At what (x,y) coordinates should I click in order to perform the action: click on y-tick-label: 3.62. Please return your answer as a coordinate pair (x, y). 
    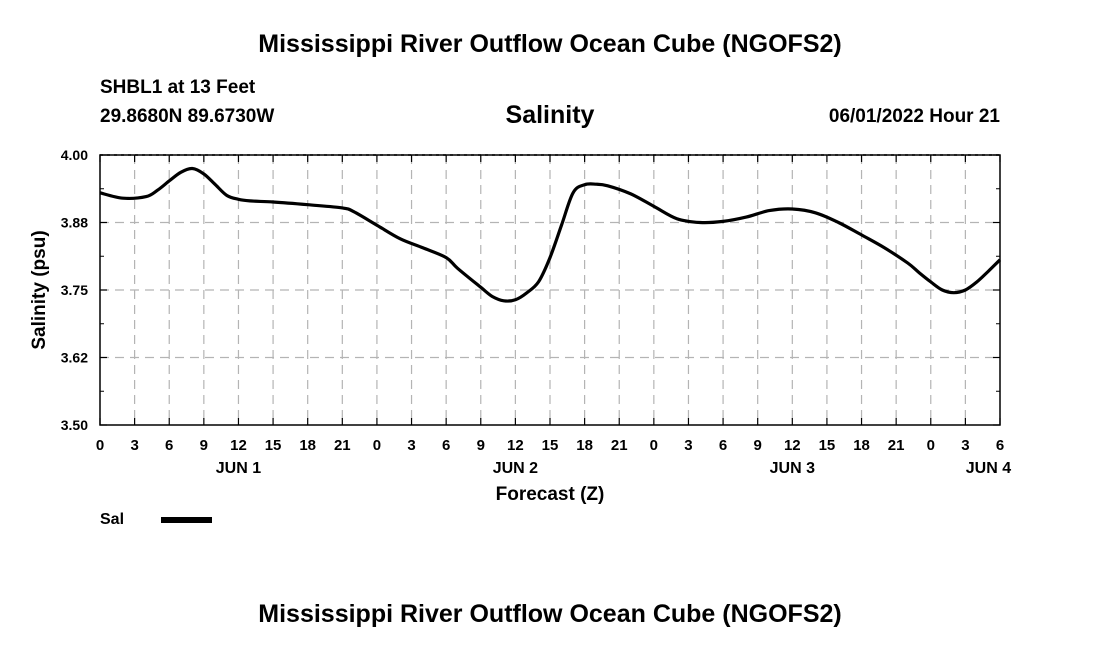
    Looking at the image, I should click on (74, 358).